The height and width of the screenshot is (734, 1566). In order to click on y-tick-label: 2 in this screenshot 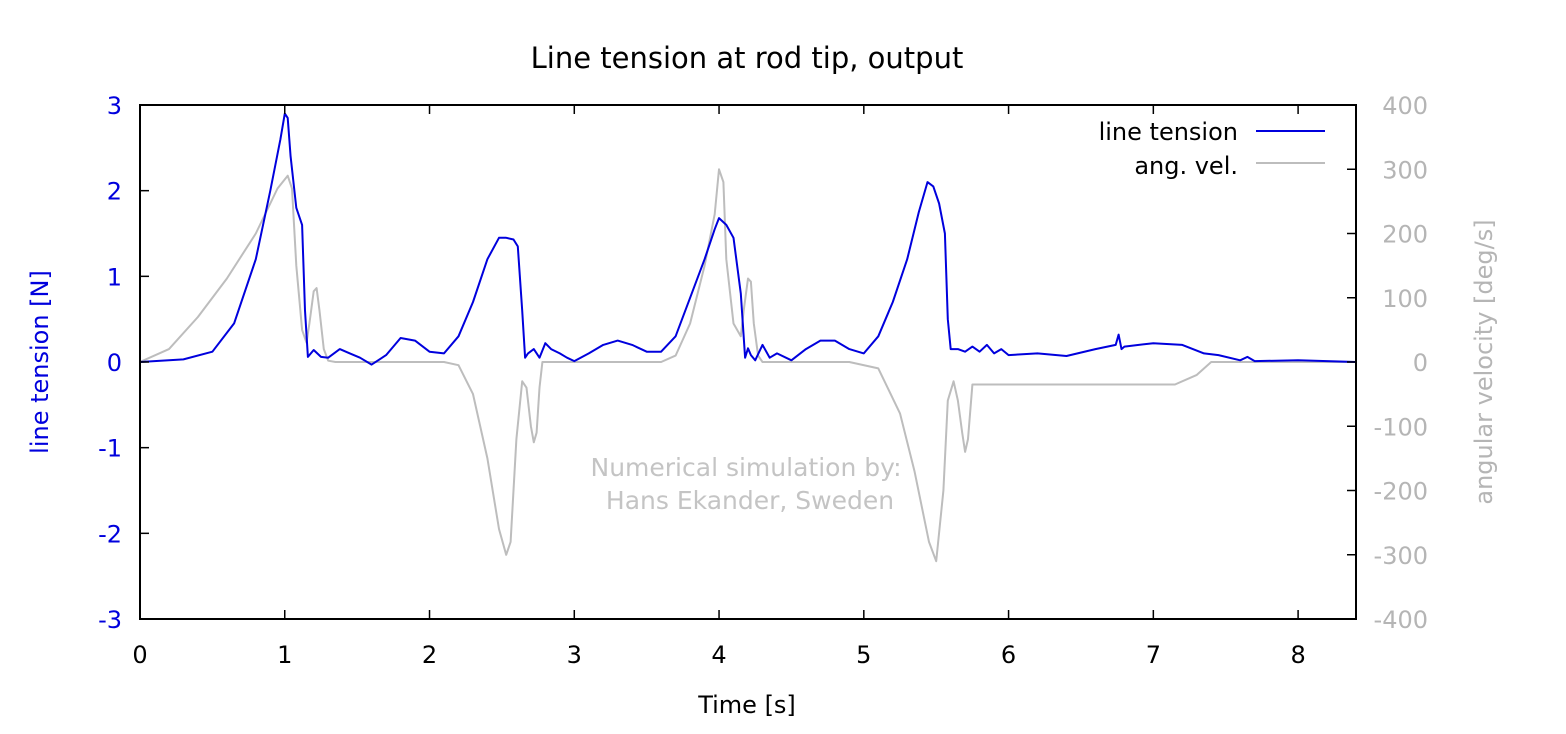, I will do `click(114, 192)`.